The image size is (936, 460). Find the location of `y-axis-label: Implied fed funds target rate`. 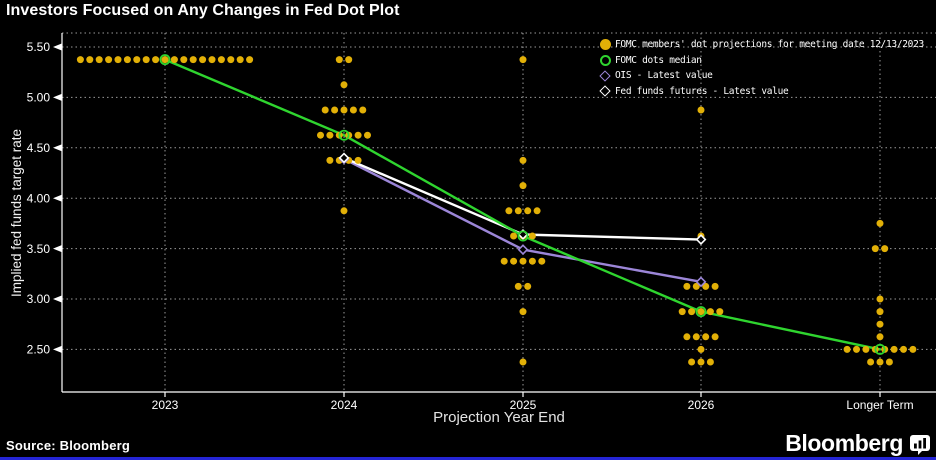

y-axis-label: Implied fed funds target rate is located at coordinates (16, 213).